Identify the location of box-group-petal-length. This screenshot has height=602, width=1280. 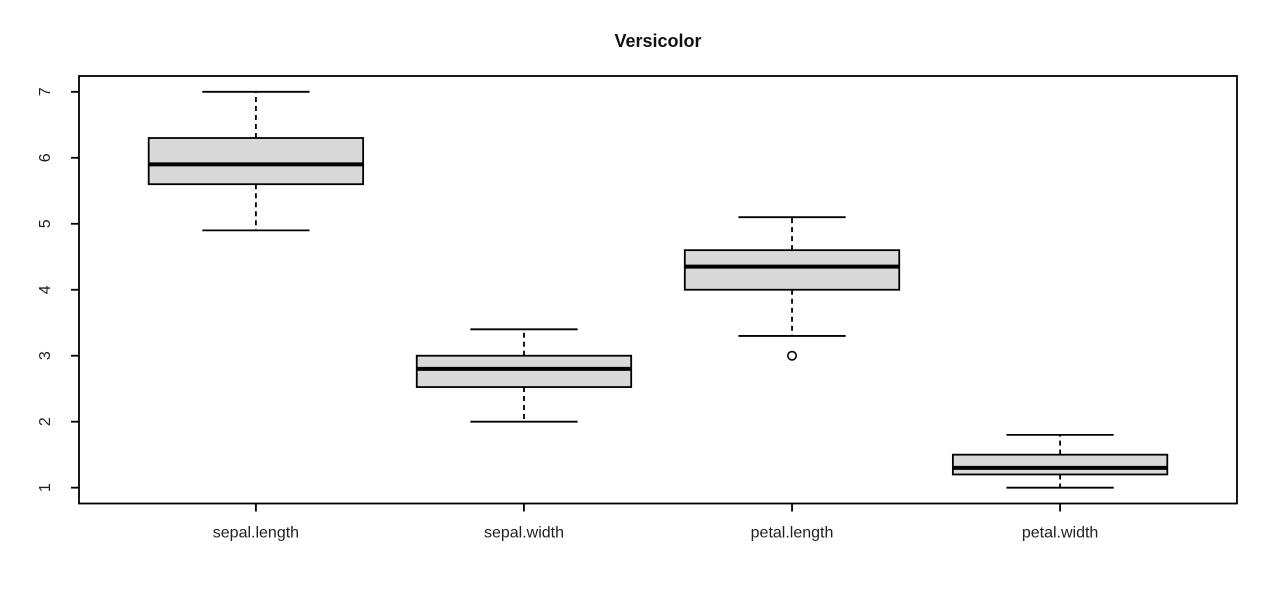
(792, 288).